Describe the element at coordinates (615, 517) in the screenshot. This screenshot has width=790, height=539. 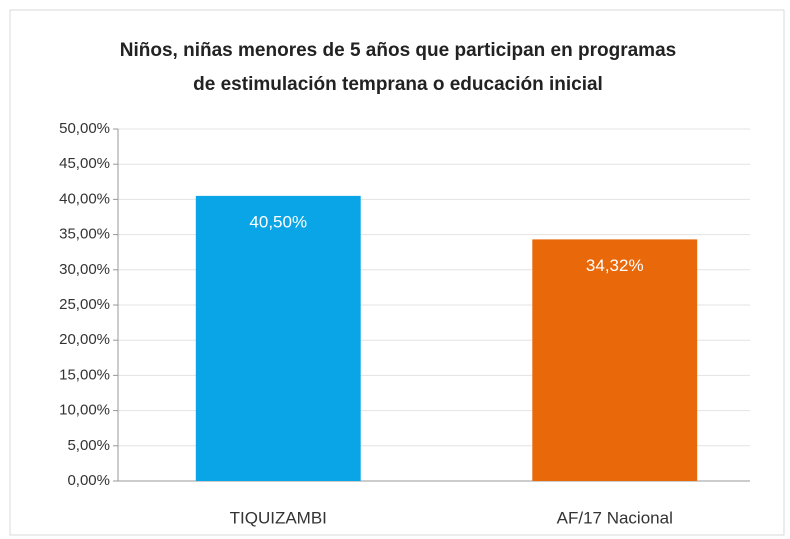
I see `x-tick-label: AF/17 Nacional` at that location.